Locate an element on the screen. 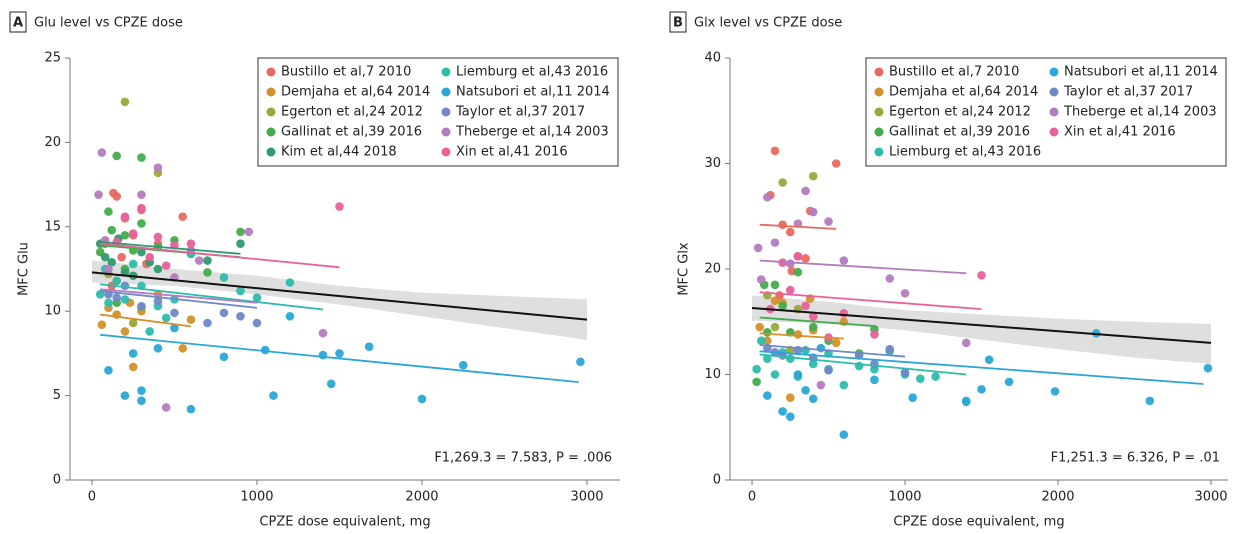 Image resolution: width=1240 pixels, height=534 pixels. y-tick-label: 15 is located at coordinates (52, 226).